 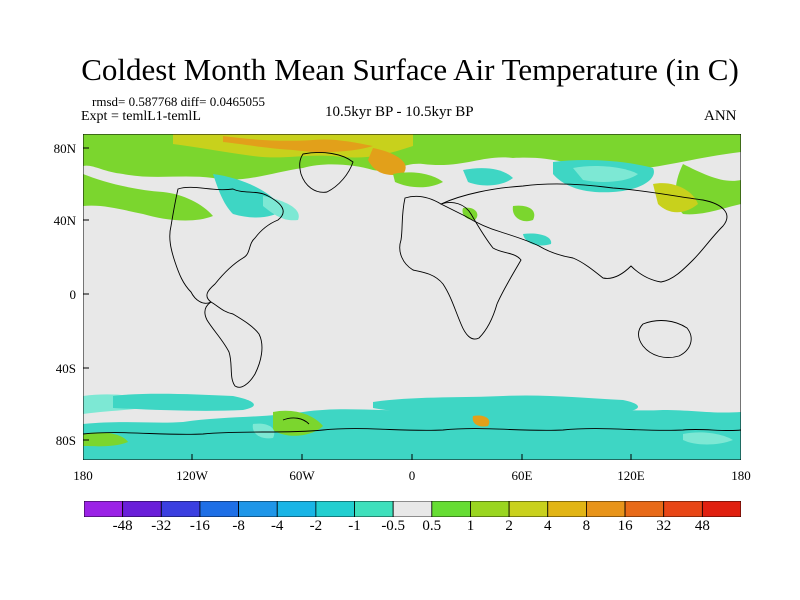 What do you see at coordinates (122, 526) in the screenshot?
I see `colorbar-label: -48` at bounding box center [122, 526].